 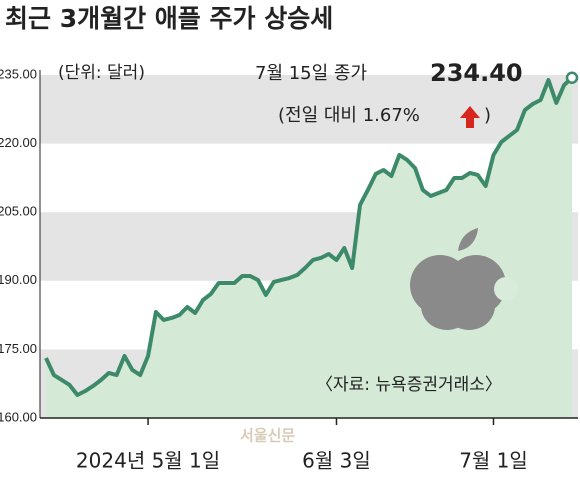 What do you see at coordinates (487, 115) in the screenshot?
I see `change-close: )` at bounding box center [487, 115].